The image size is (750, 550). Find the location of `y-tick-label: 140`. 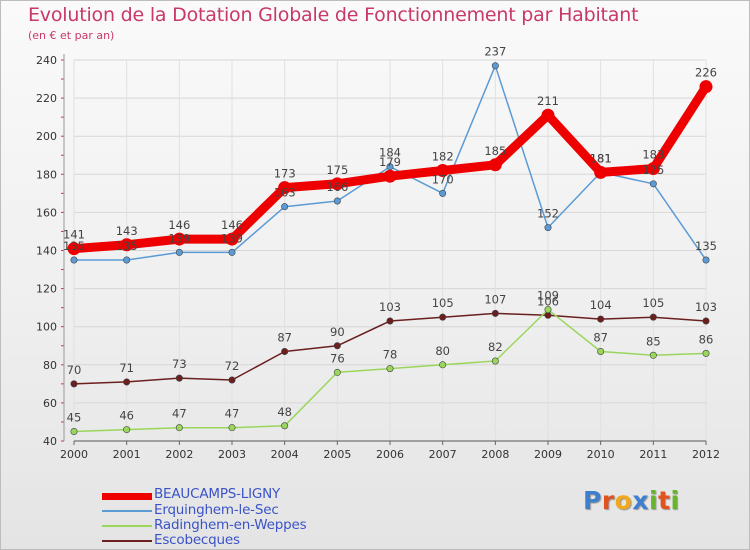

y-tick-label: 140 is located at coordinates (46, 251).